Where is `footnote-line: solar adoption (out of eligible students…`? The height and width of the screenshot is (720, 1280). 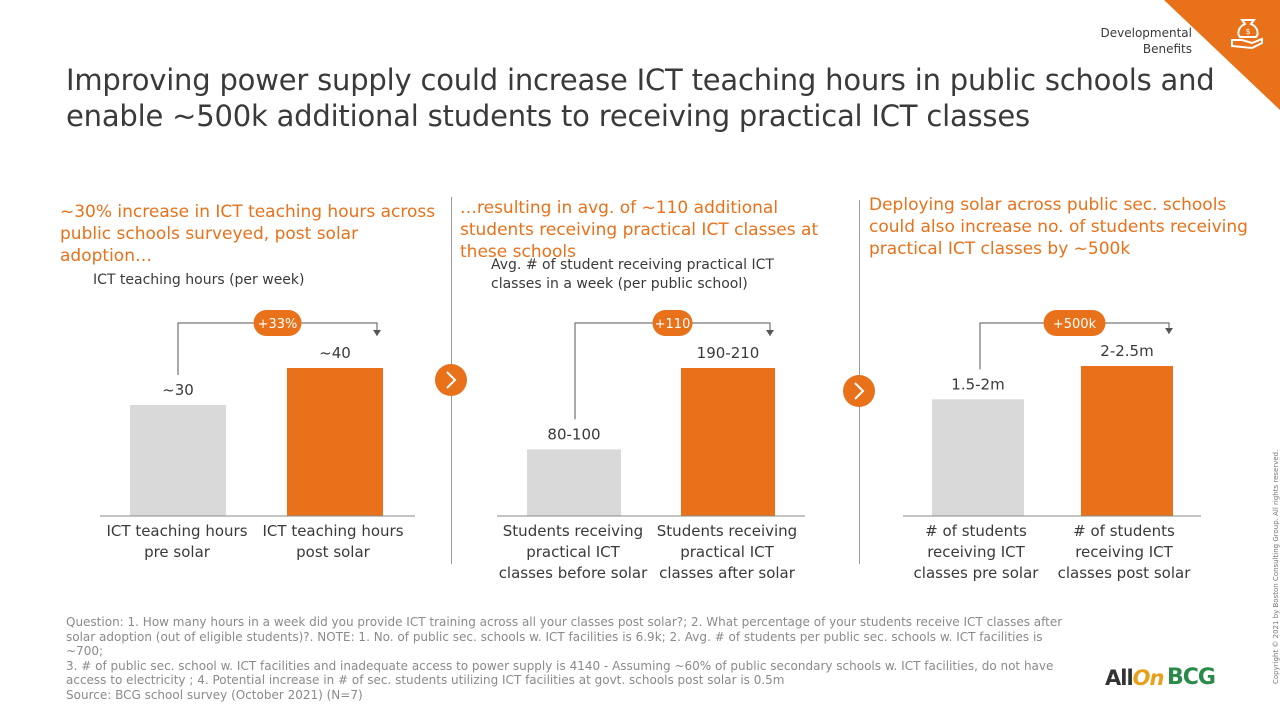 footnote-line: solar adoption (out of eligible students… is located at coordinates (554, 644).